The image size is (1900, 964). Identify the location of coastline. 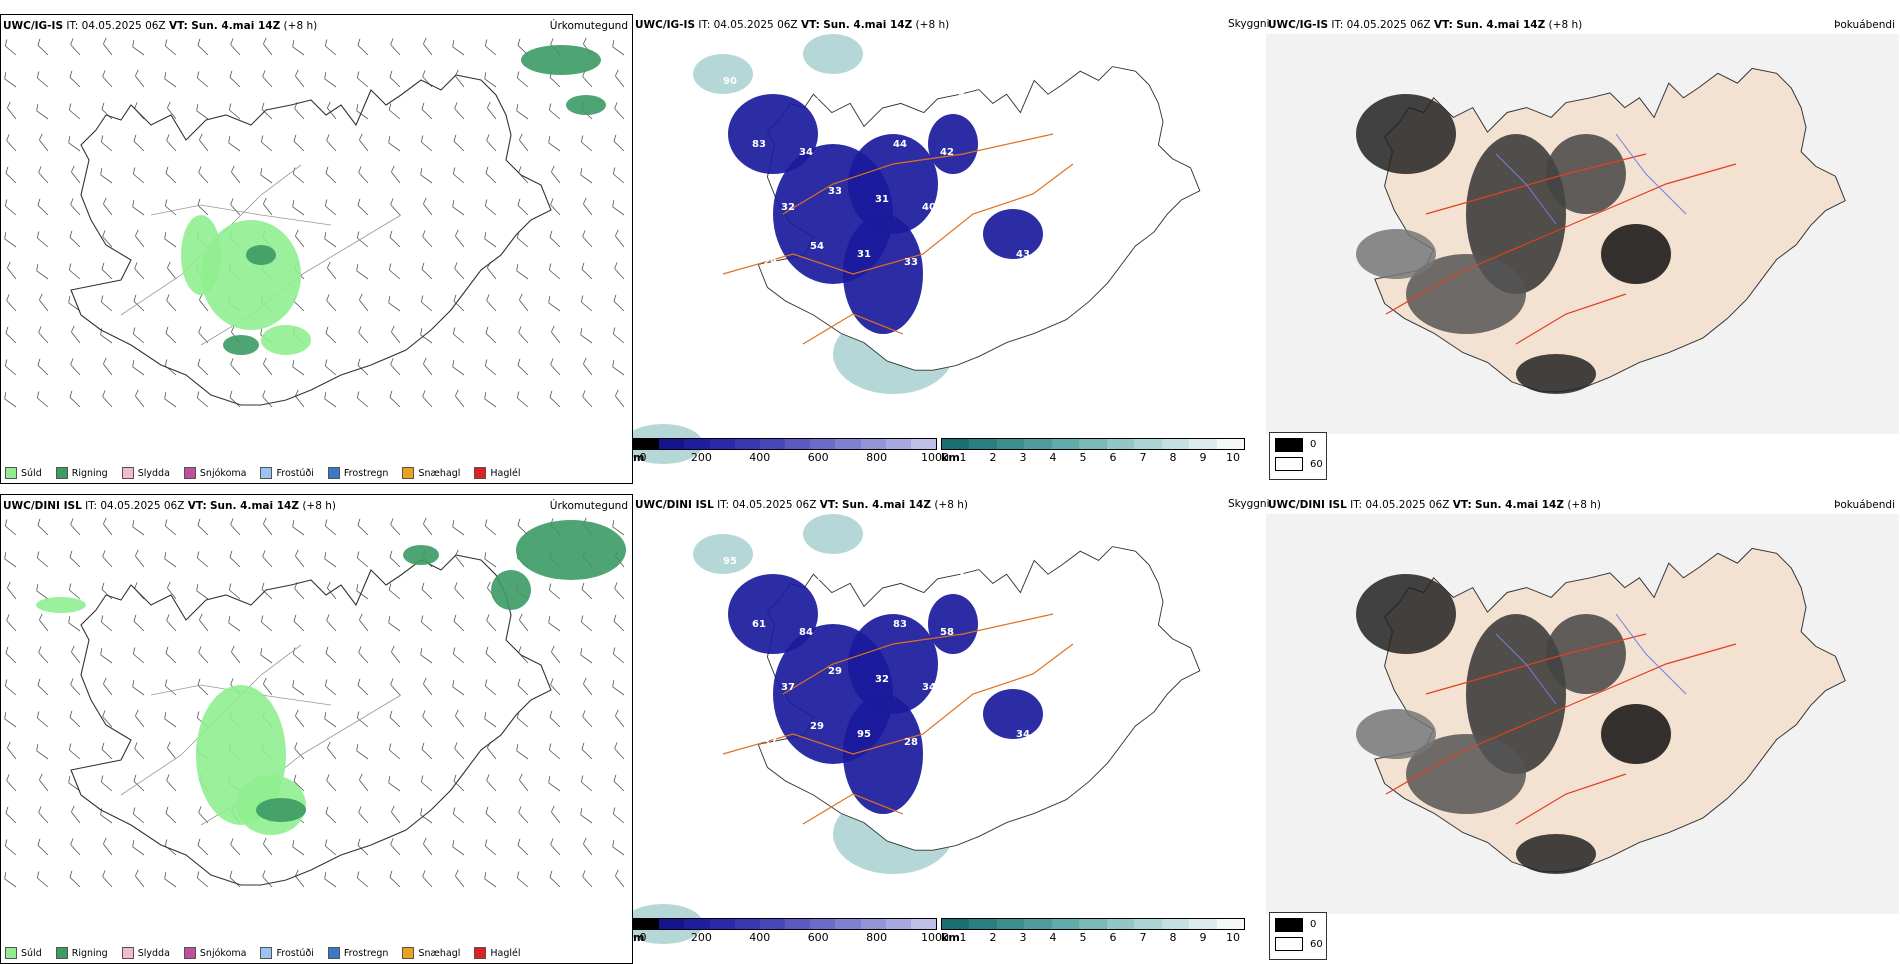
(311, 720).